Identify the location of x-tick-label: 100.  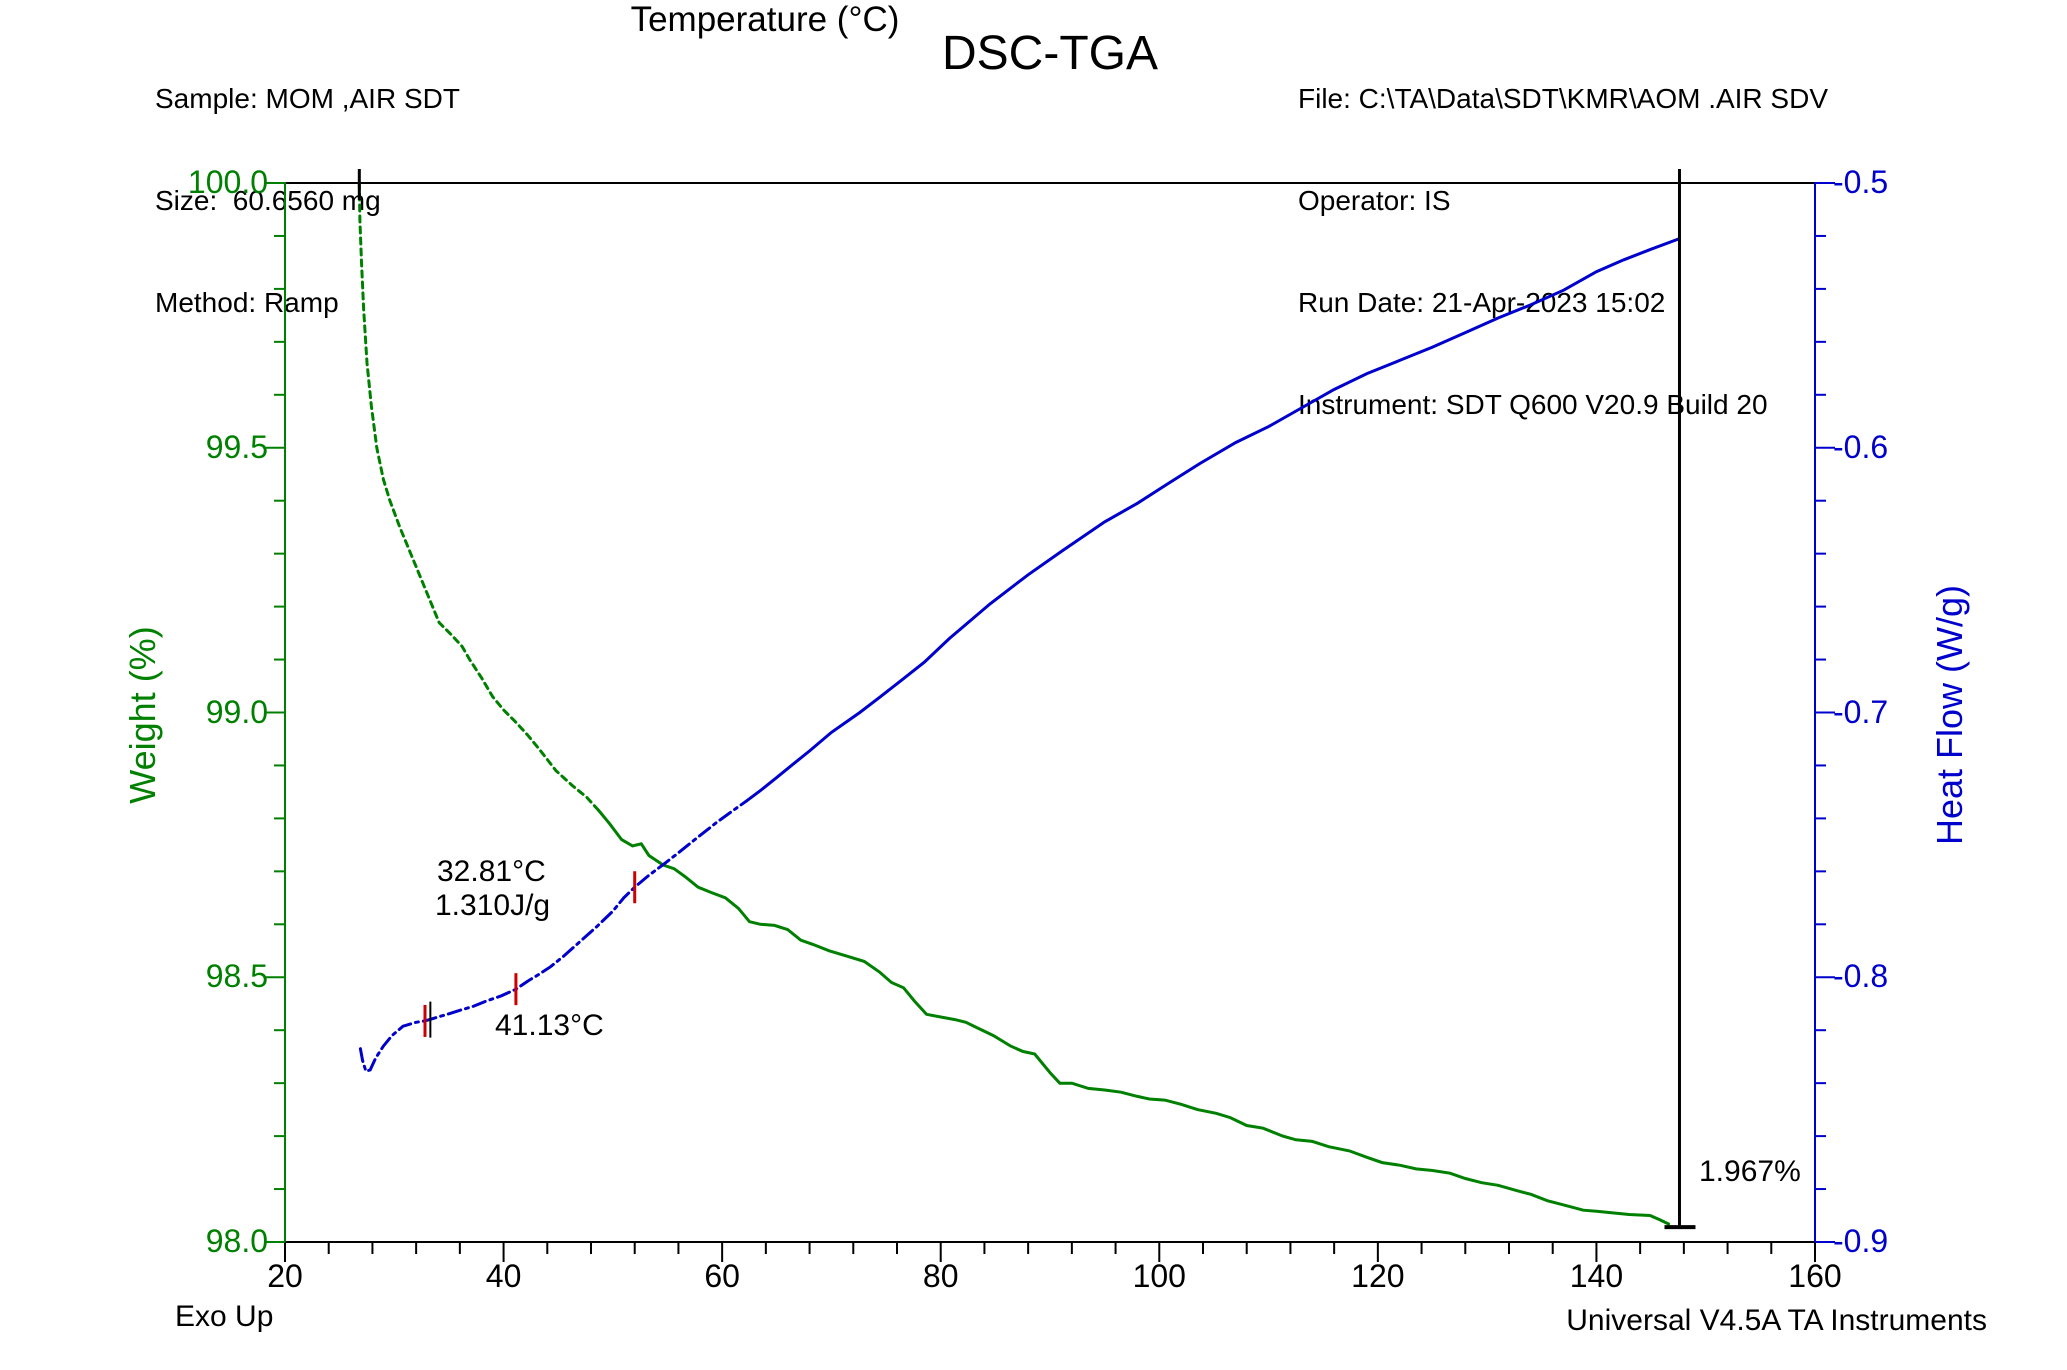
(1159, 1276).